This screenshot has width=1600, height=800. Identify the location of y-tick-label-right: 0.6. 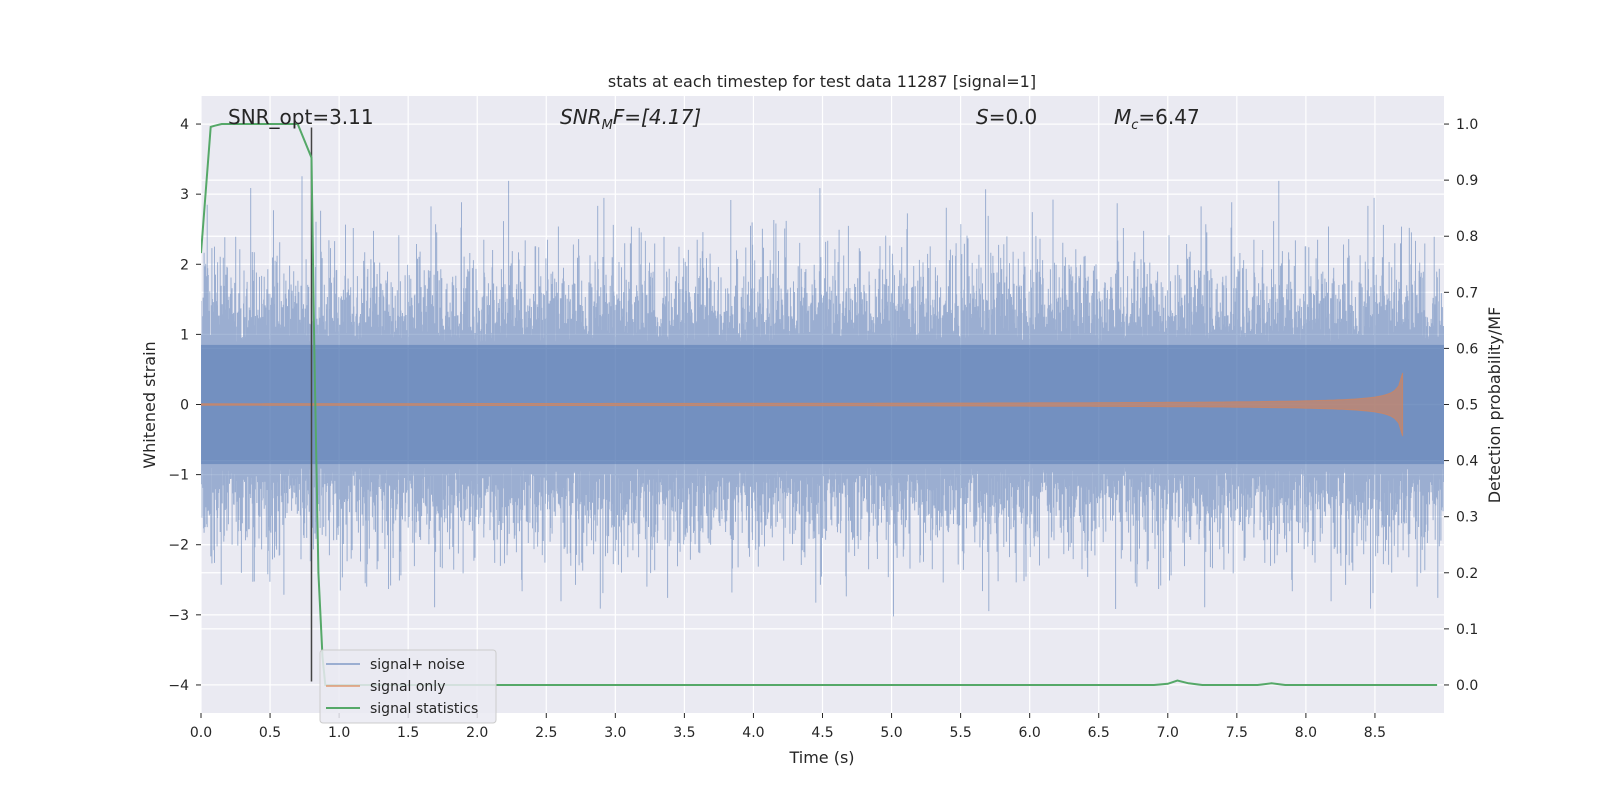
(1467, 349).